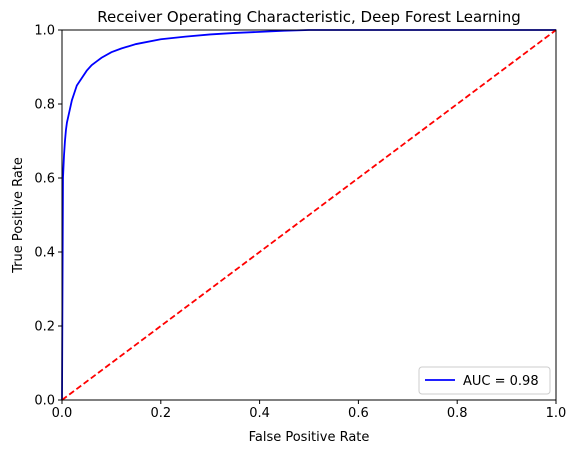 The height and width of the screenshot is (453, 578). What do you see at coordinates (259, 413) in the screenshot?
I see `x-tick-label: 0.4` at bounding box center [259, 413].